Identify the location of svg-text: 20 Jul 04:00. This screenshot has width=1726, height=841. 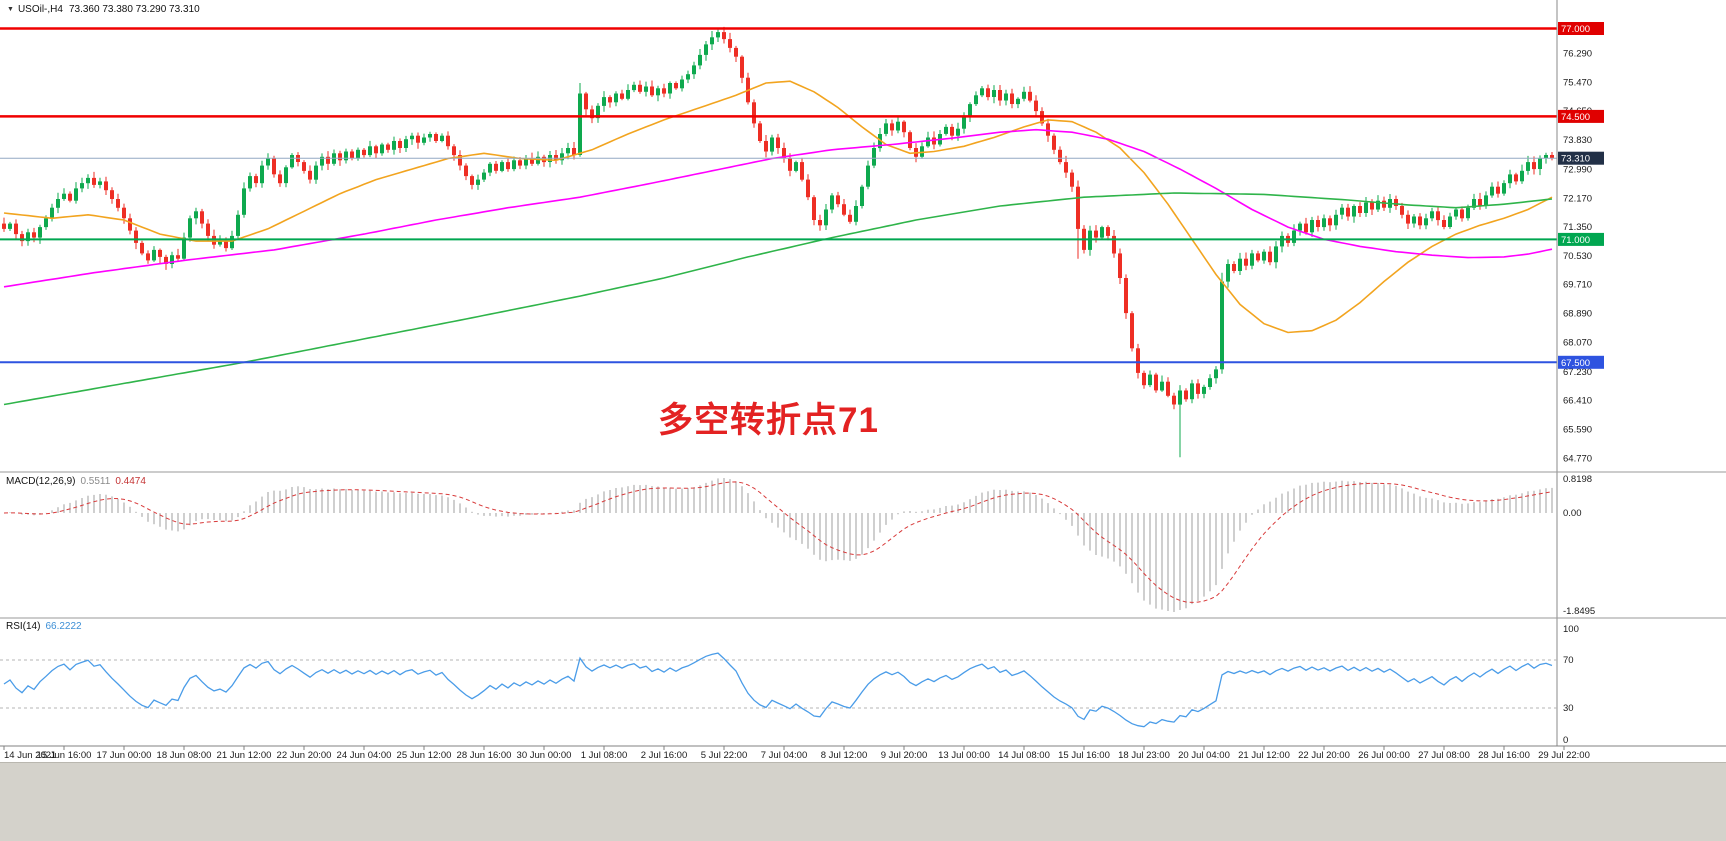
(1204, 755).